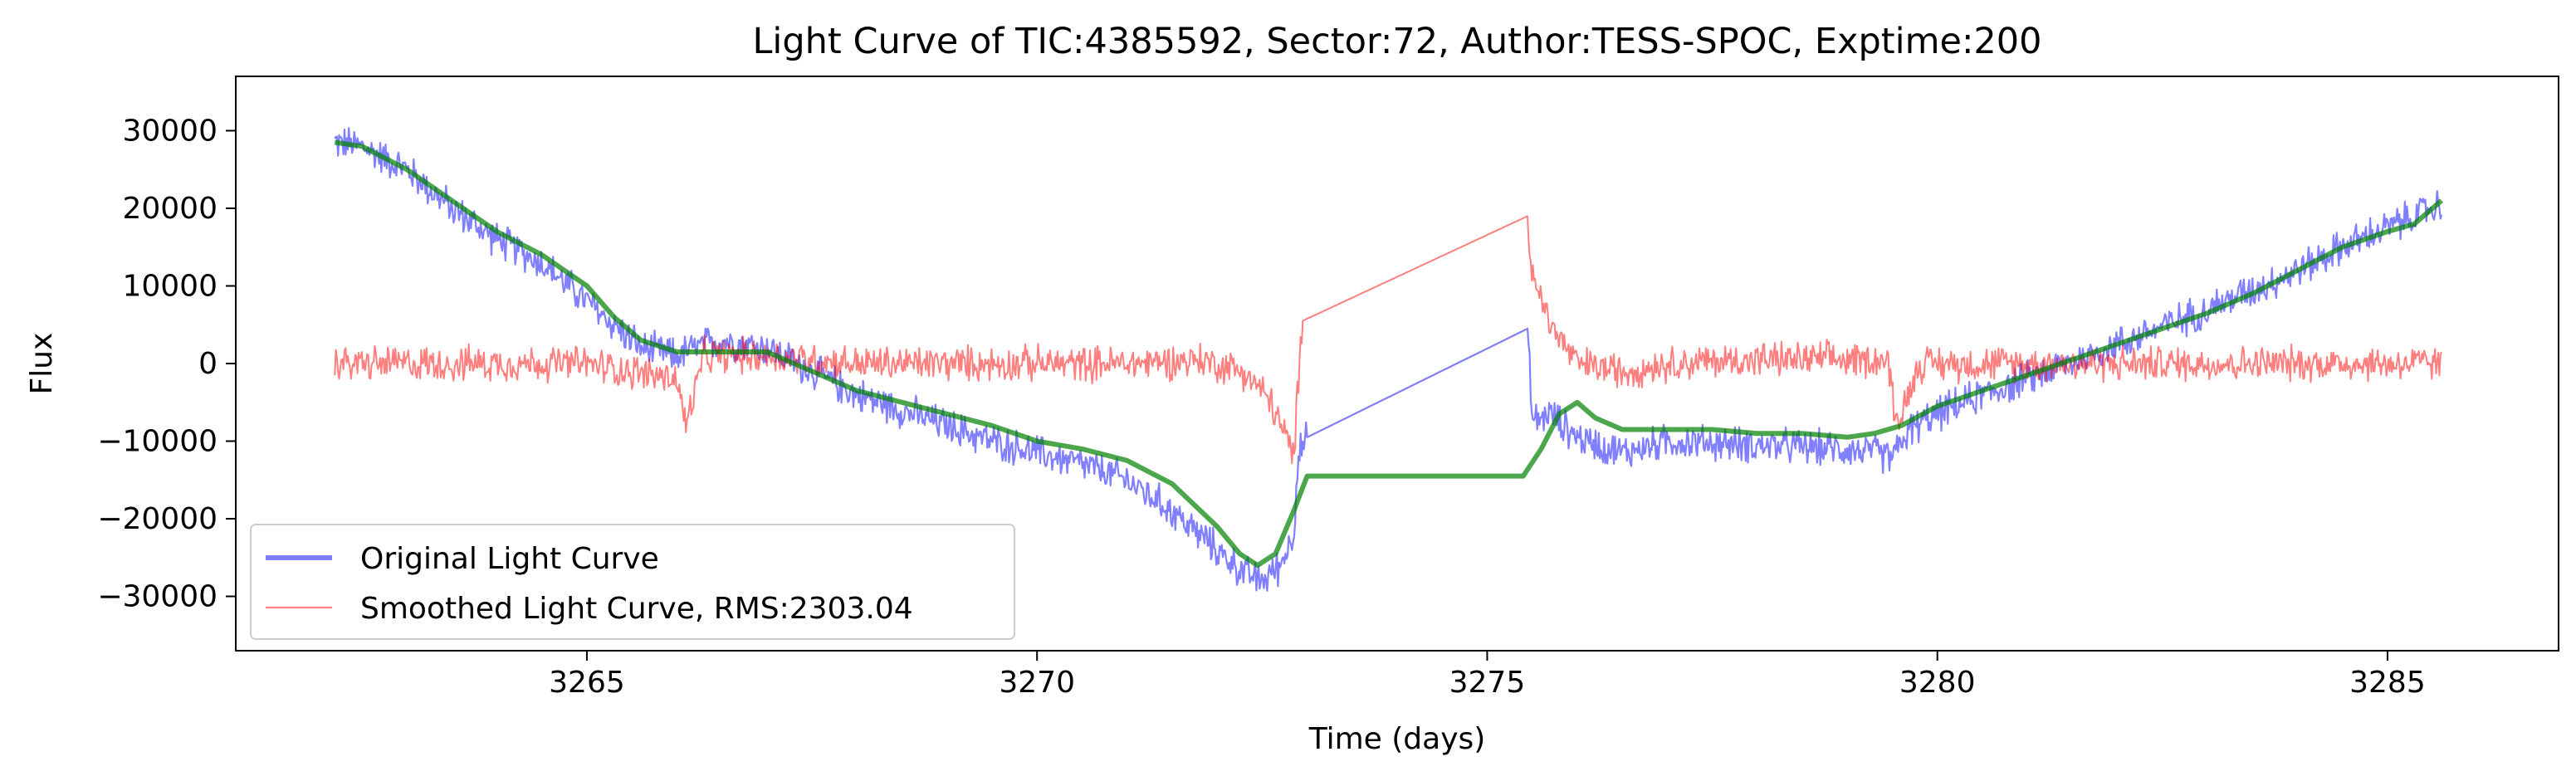  What do you see at coordinates (170, 286) in the screenshot?
I see `y-tick-label: 10000` at bounding box center [170, 286].